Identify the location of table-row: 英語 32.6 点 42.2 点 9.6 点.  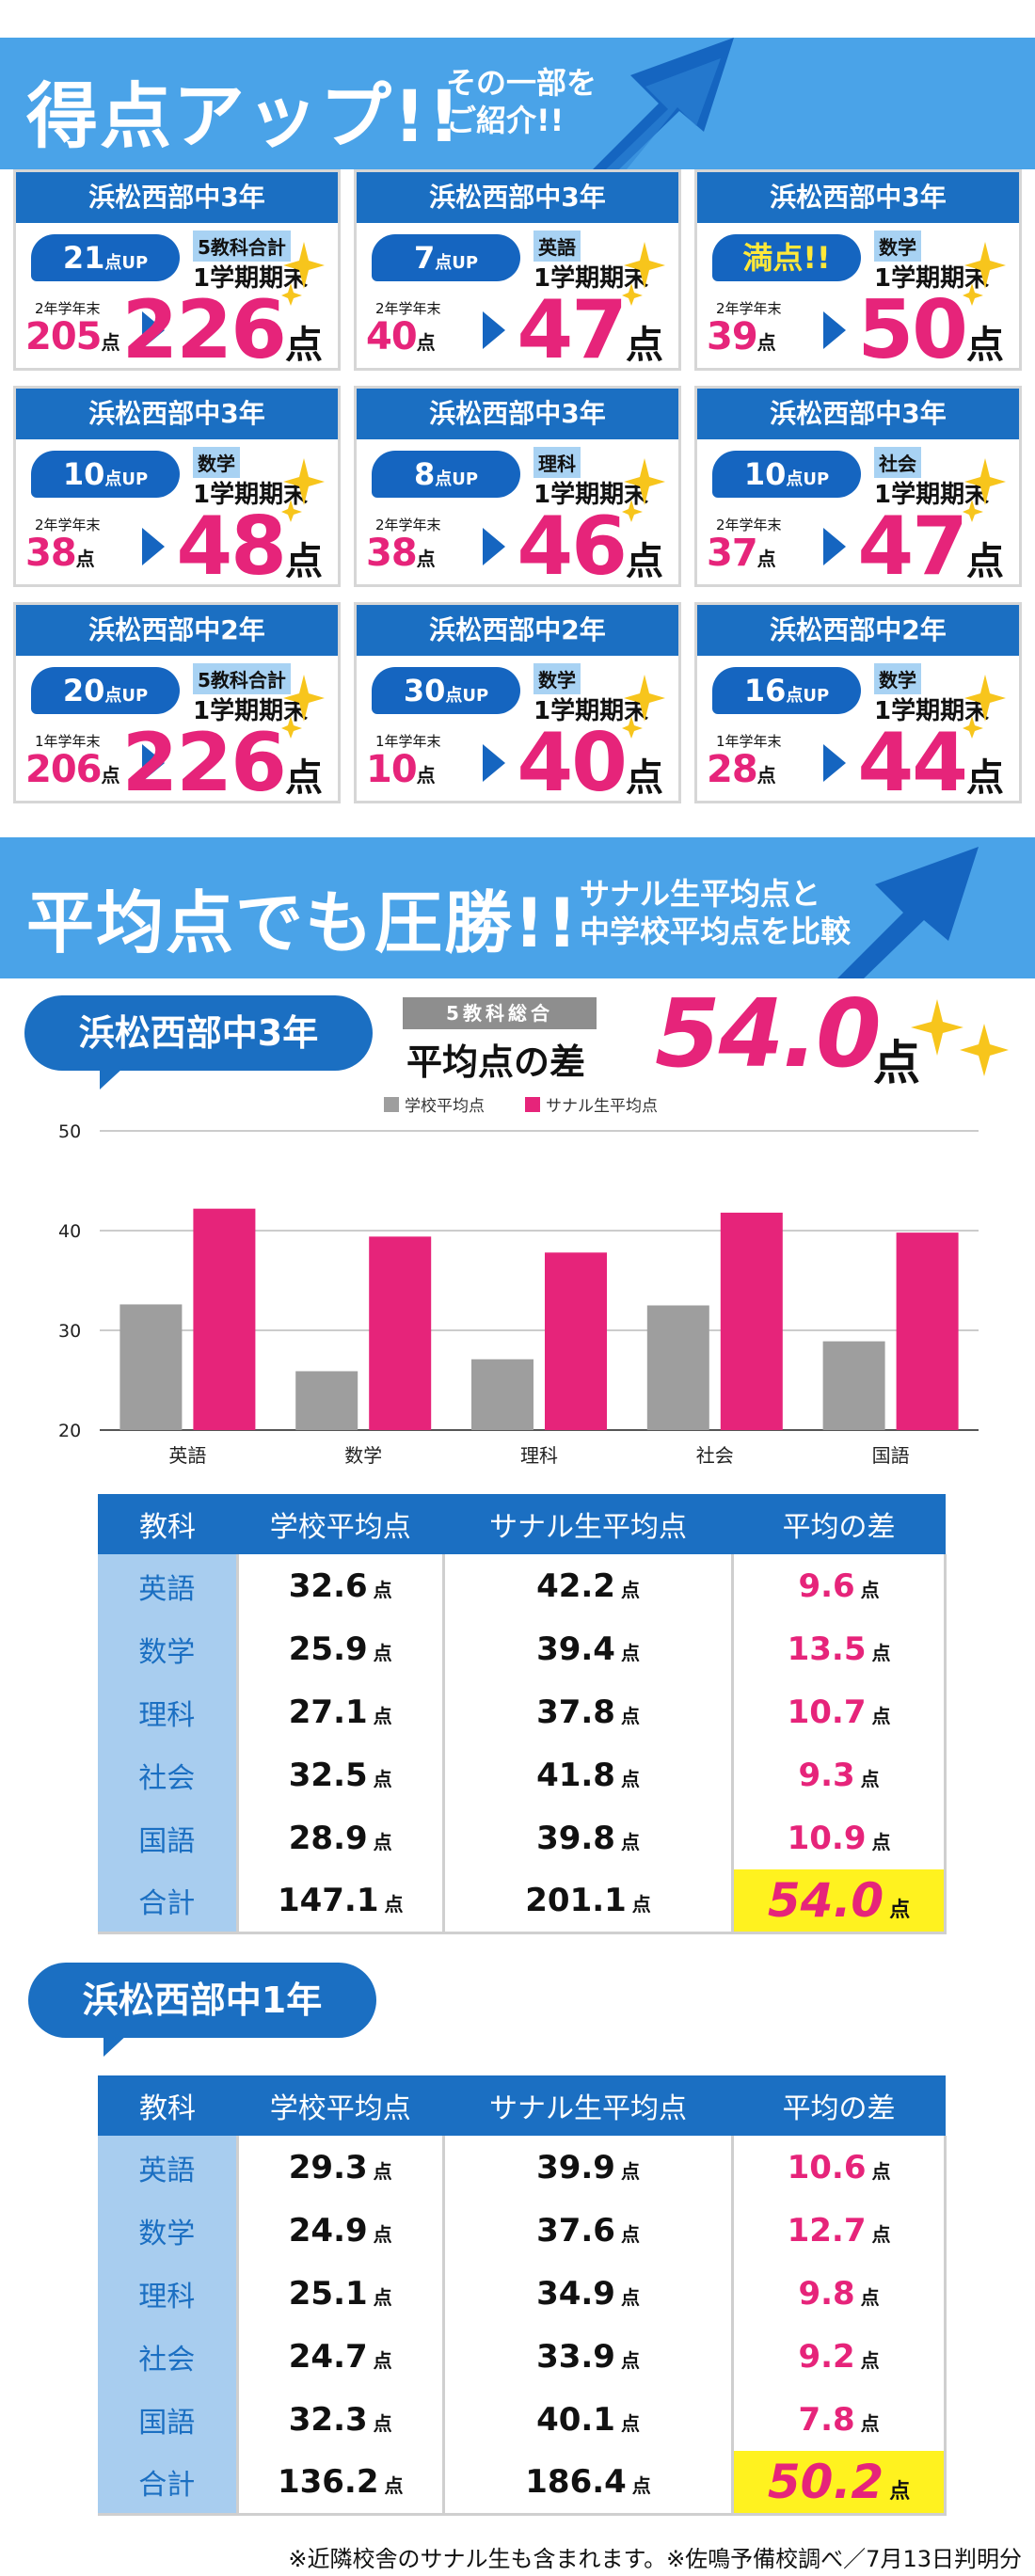
(523, 1585).